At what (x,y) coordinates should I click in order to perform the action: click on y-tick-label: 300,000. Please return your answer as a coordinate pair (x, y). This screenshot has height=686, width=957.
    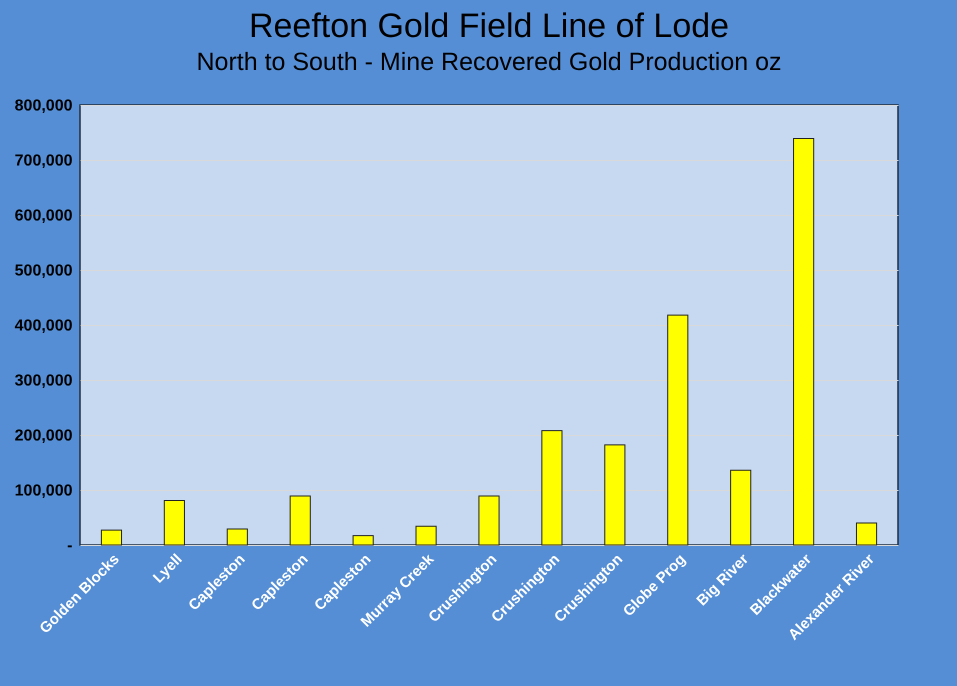
    Looking at the image, I should click on (43, 381).